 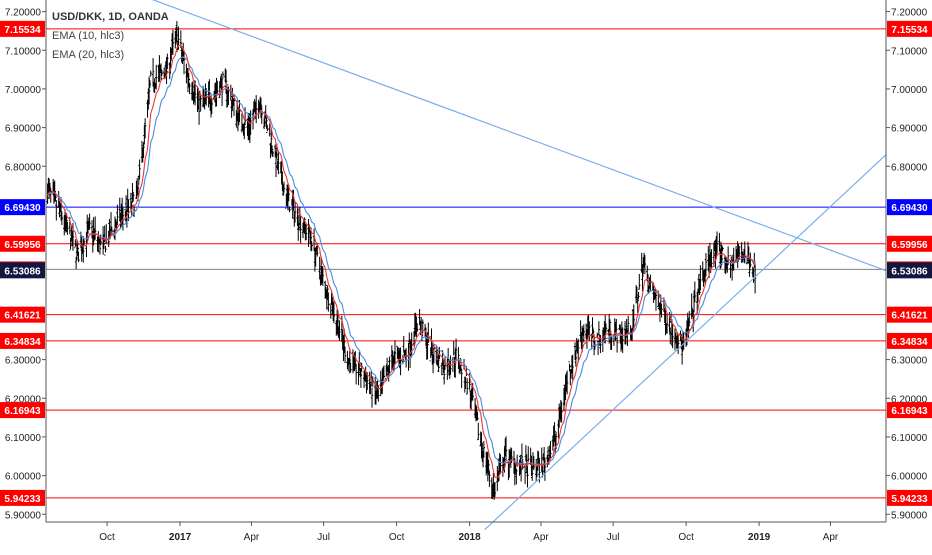 I want to click on legend-ema-10: EMA (10, hlc3), so click(x=88, y=36).